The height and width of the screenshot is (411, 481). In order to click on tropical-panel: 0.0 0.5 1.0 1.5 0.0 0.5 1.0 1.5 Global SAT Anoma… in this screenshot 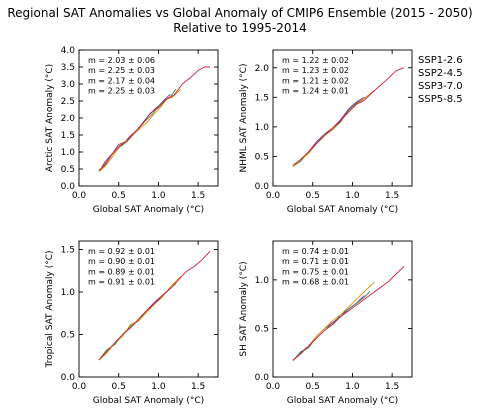, I will do `click(132, 323)`.